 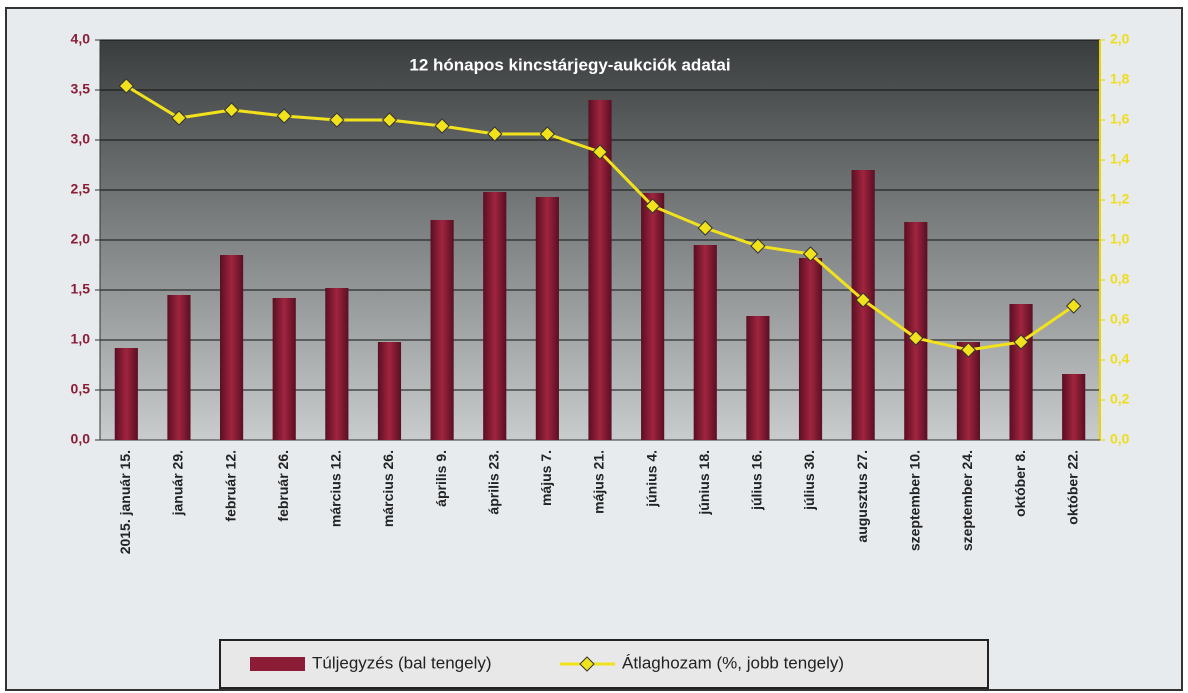 I want to click on y2-tick-label: 1,4, so click(x=1120, y=159).